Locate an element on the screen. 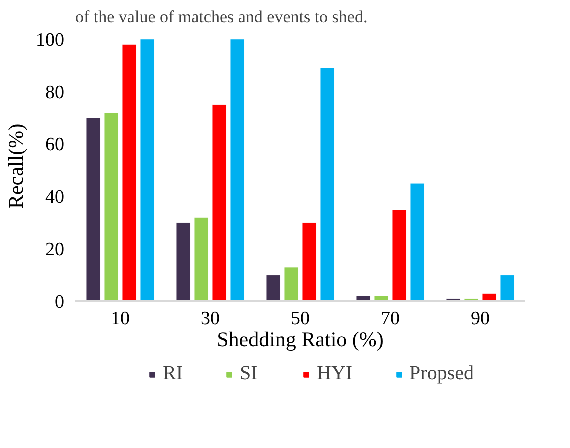 Image resolution: width=570 pixels, height=448 pixels. y-tick-label: 40 is located at coordinates (55, 197).